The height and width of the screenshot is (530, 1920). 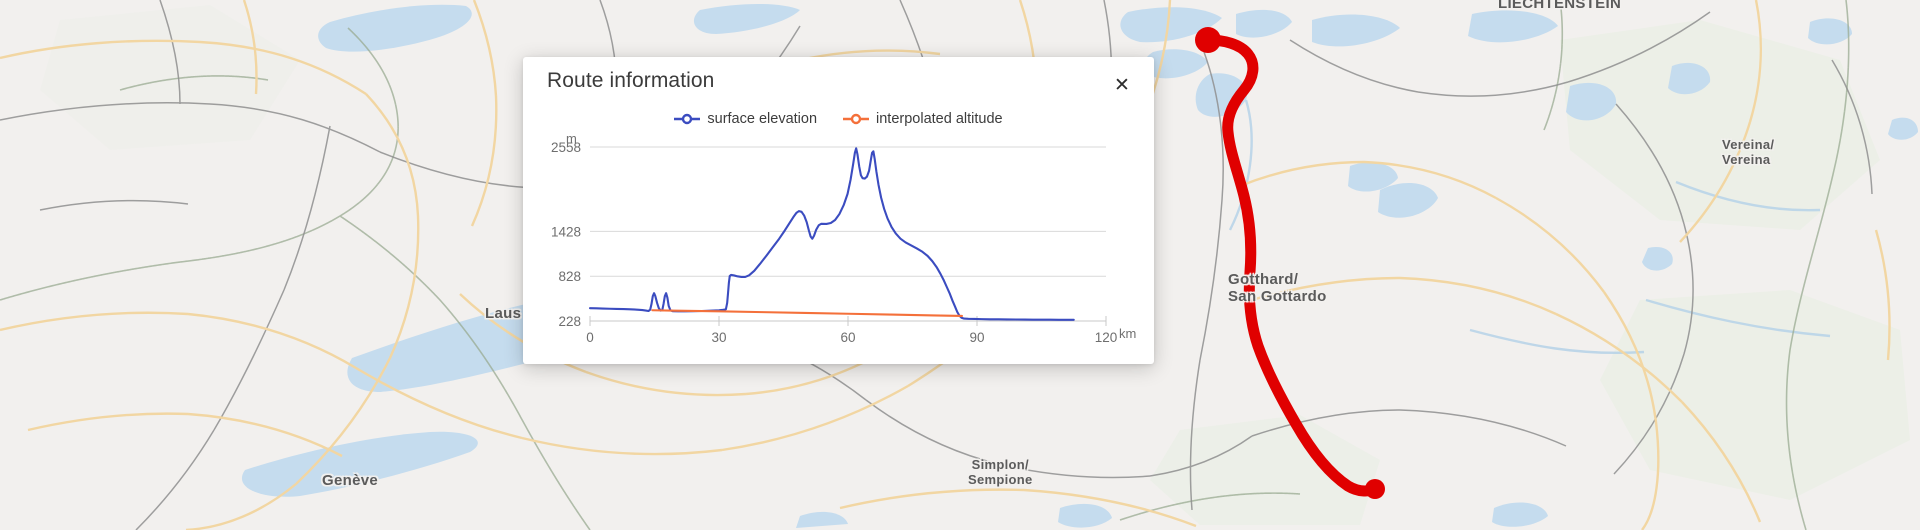 What do you see at coordinates (1292, 265) in the screenshot?
I see `map-route-line` at bounding box center [1292, 265].